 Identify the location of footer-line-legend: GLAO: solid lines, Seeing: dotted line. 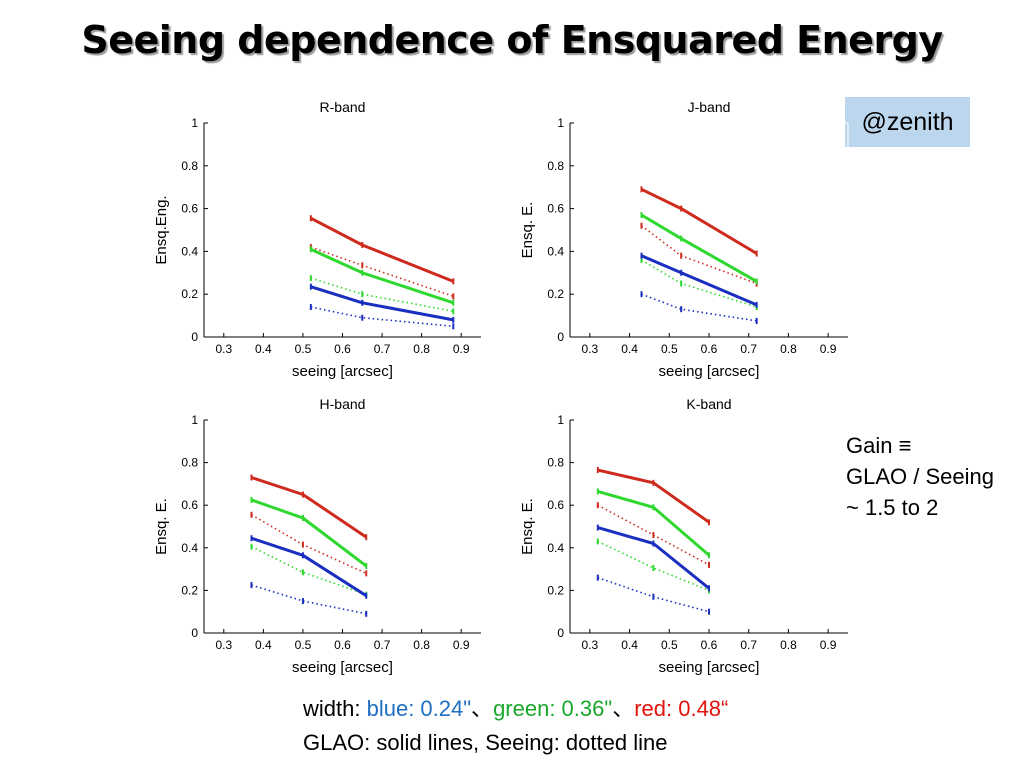
(485, 742).